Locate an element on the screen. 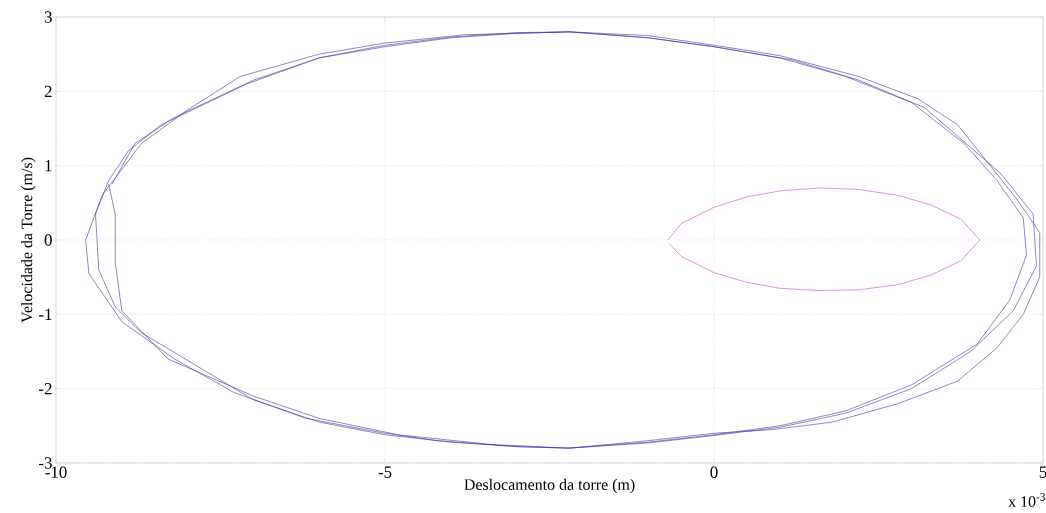 The image size is (1046, 513). line-series is located at coordinates (824, 239).